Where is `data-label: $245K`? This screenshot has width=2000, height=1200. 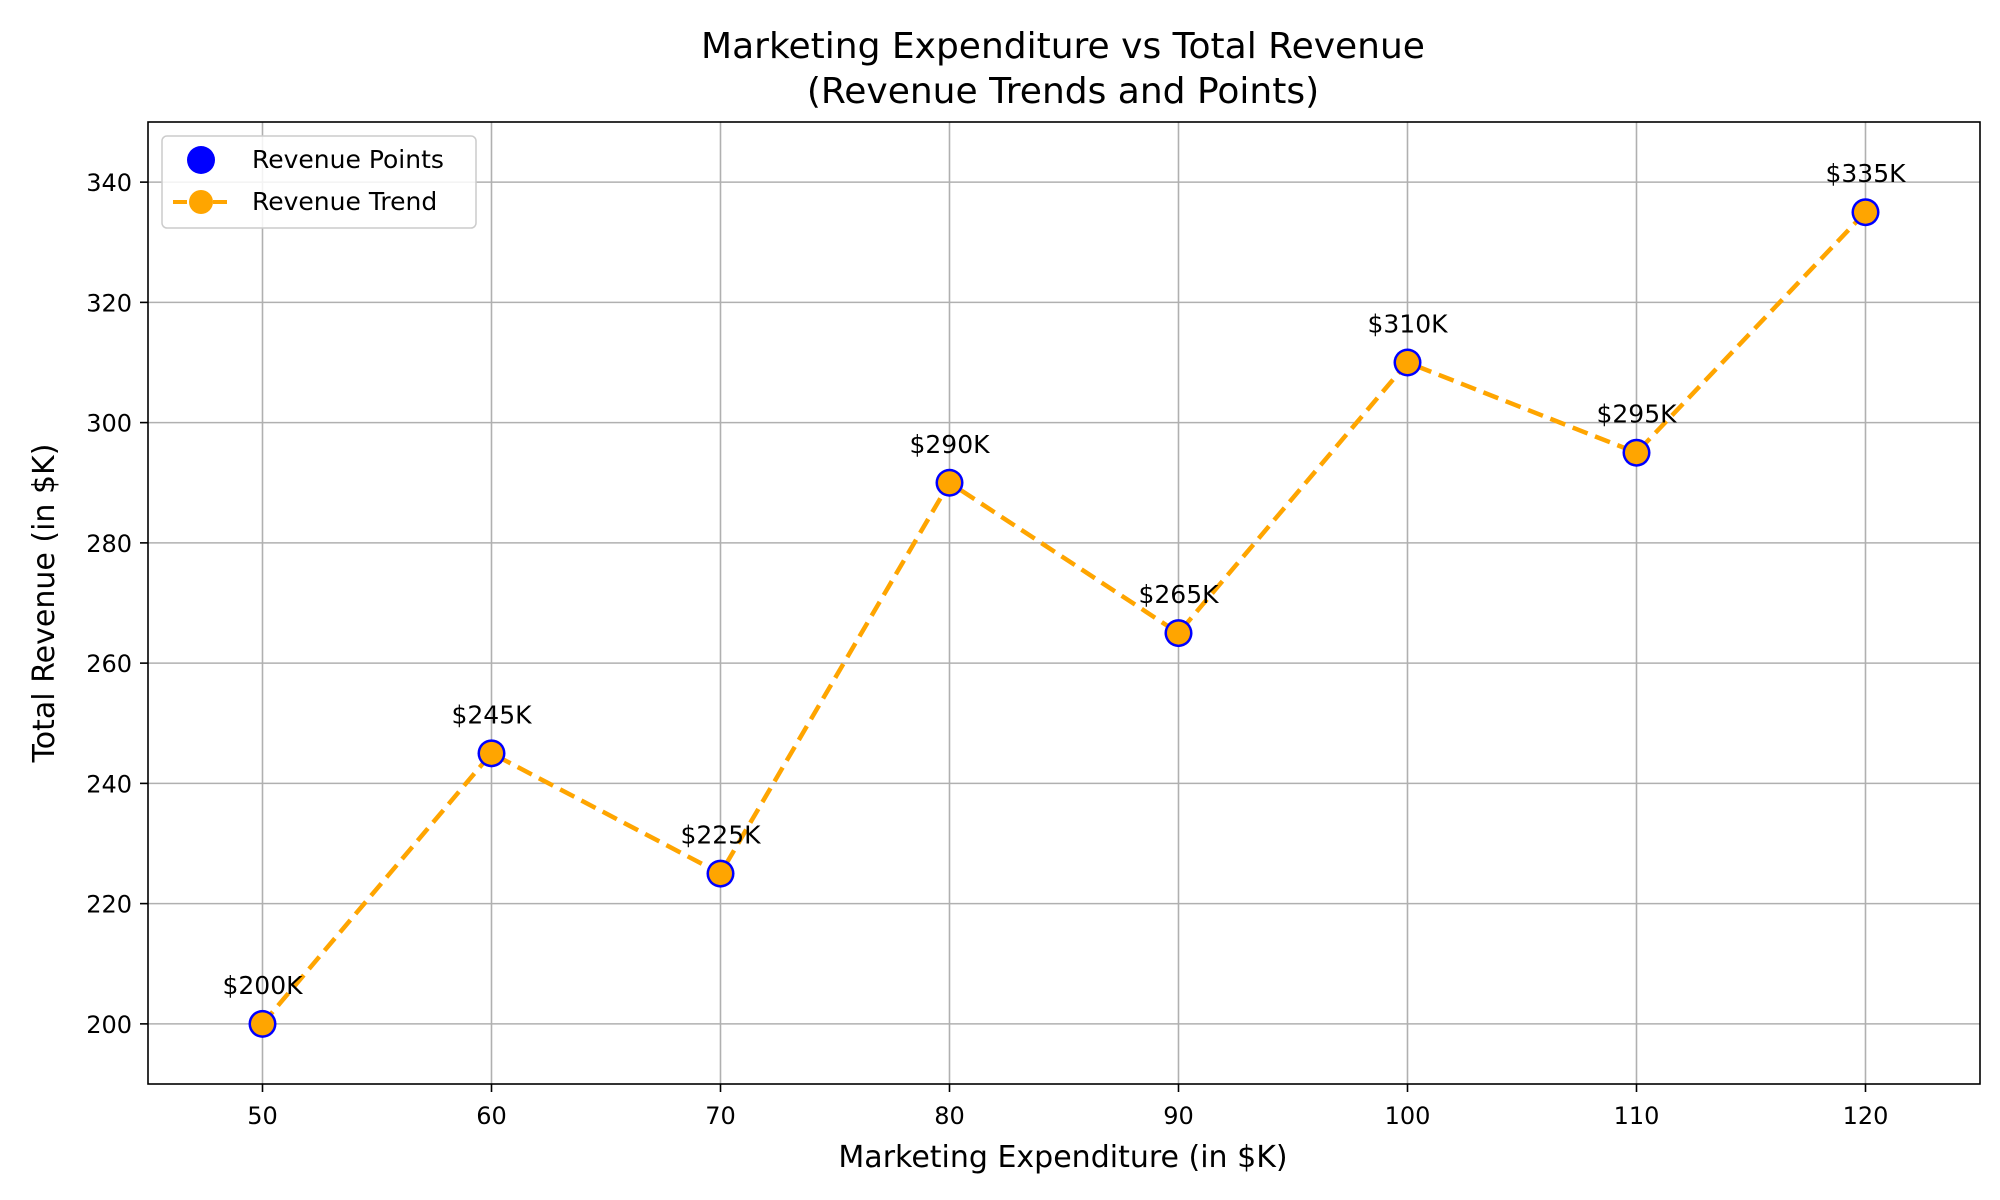 data-label: $245K is located at coordinates (491, 714).